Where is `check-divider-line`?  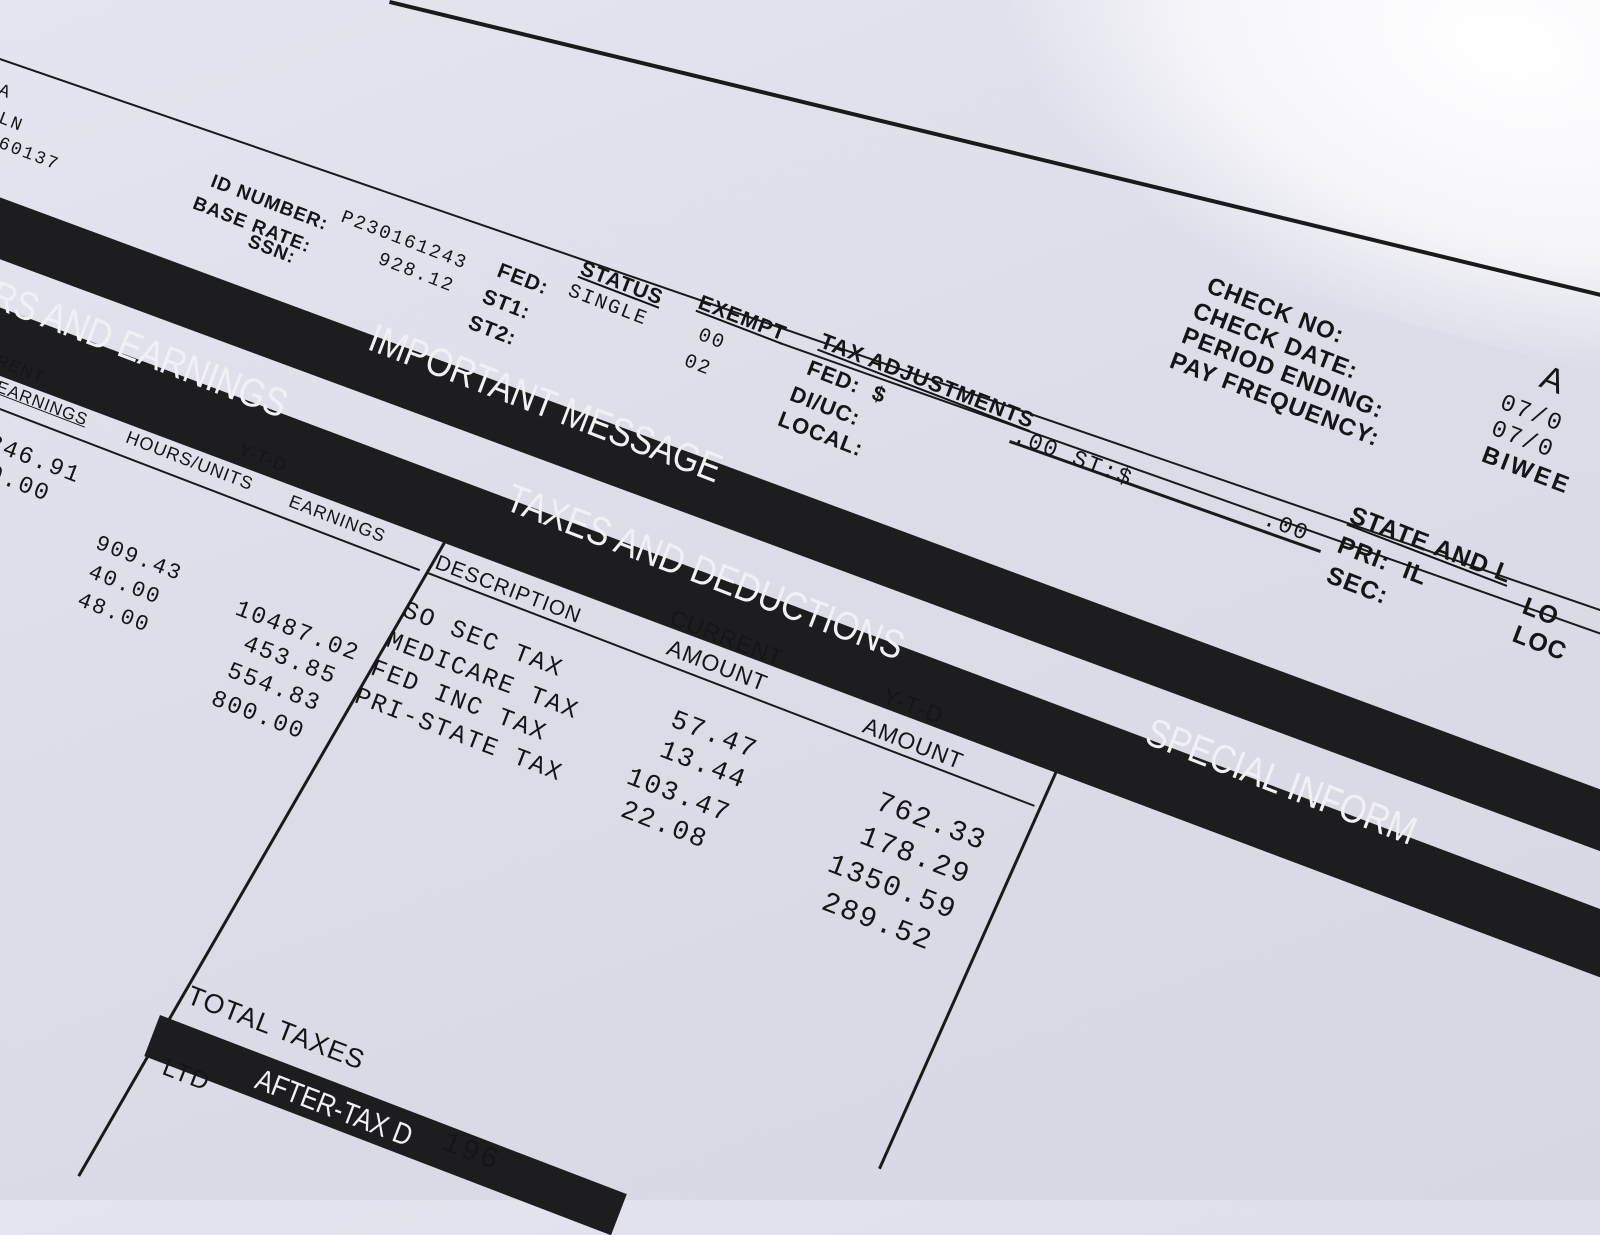
check-divider-line is located at coordinates (1189, 493).